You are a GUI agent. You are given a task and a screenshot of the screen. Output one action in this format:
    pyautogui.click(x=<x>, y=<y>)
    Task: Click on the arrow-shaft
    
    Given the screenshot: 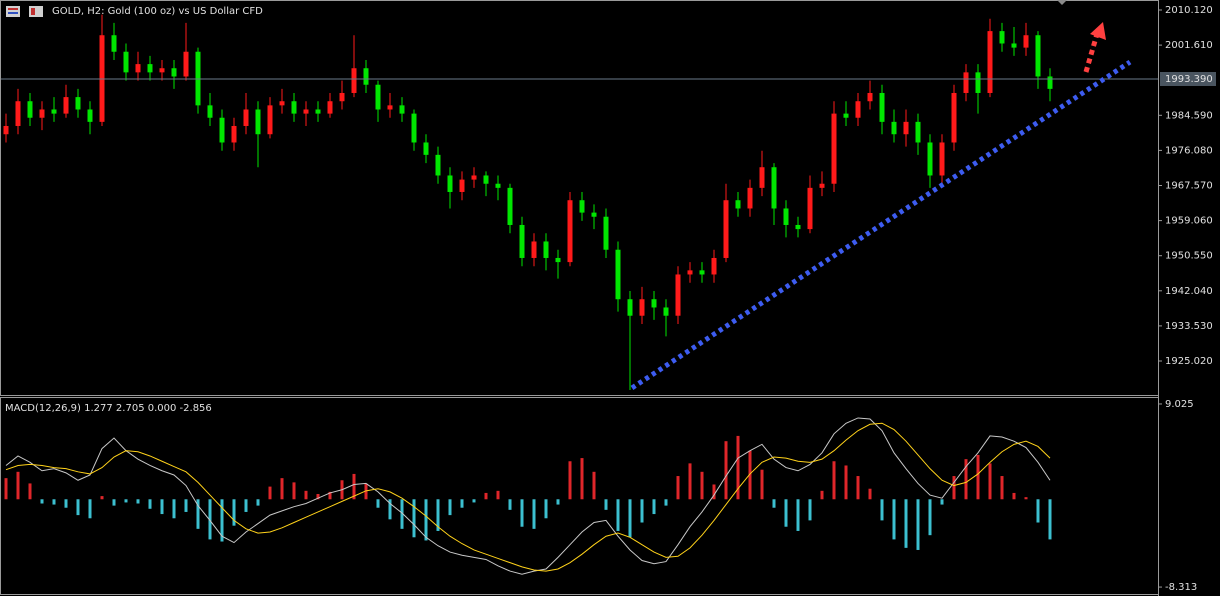 What is the action you would take?
    pyautogui.click(x=1091, y=53)
    